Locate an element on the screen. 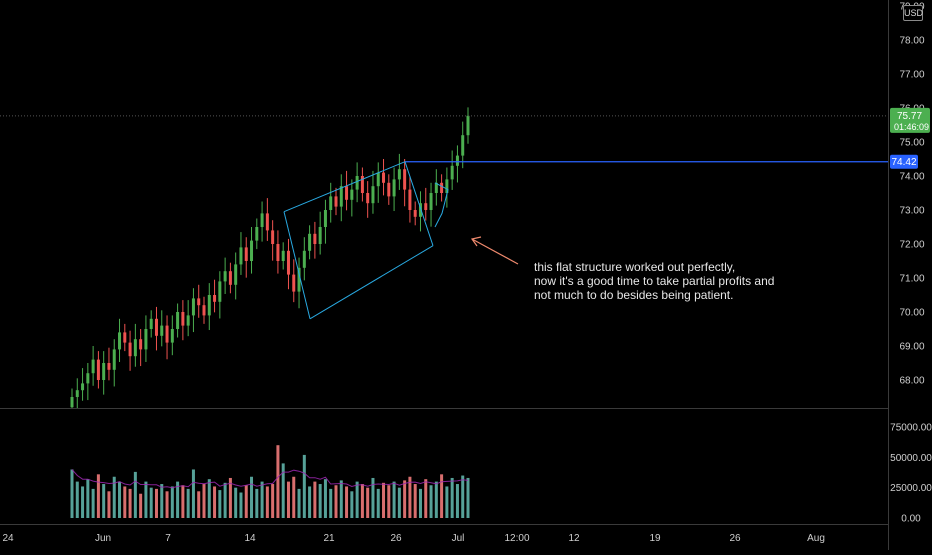 This screenshot has width=932, height=555. price-tick-label: 69.00 is located at coordinates (911, 347).